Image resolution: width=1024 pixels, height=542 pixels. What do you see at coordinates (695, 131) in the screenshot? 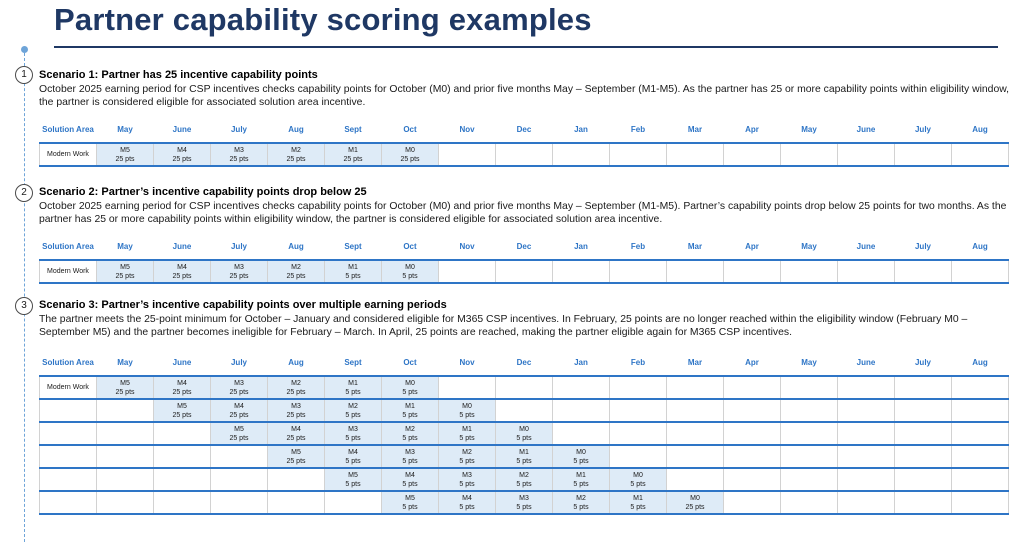
I see `column-header-month: Mar` at bounding box center [695, 131].